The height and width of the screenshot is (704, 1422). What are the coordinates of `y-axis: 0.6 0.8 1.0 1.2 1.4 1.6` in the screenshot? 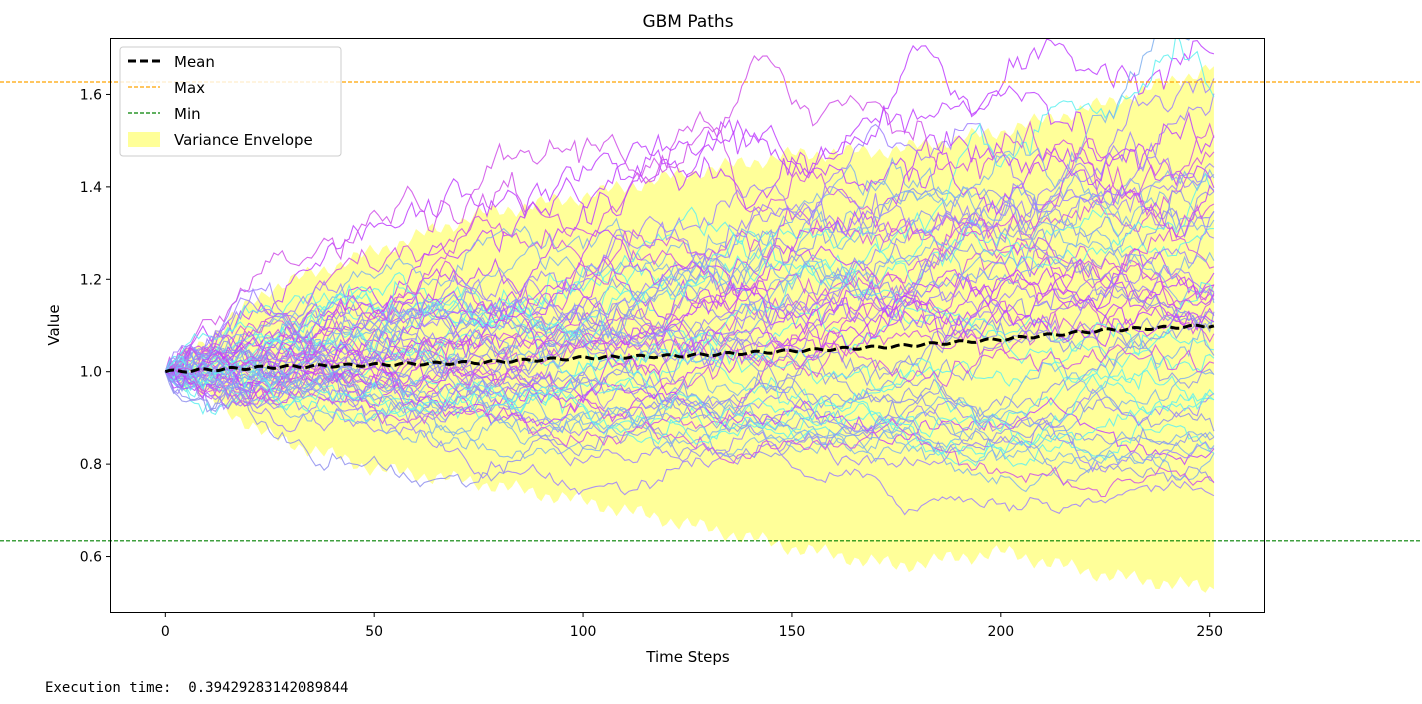 It's located at (95, 326).